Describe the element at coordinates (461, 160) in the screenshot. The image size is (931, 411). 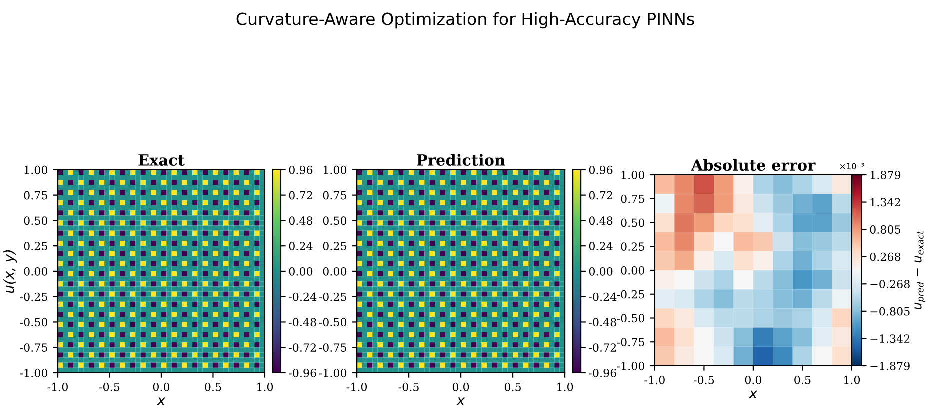
I see `chart-title: Prediction` at that location.